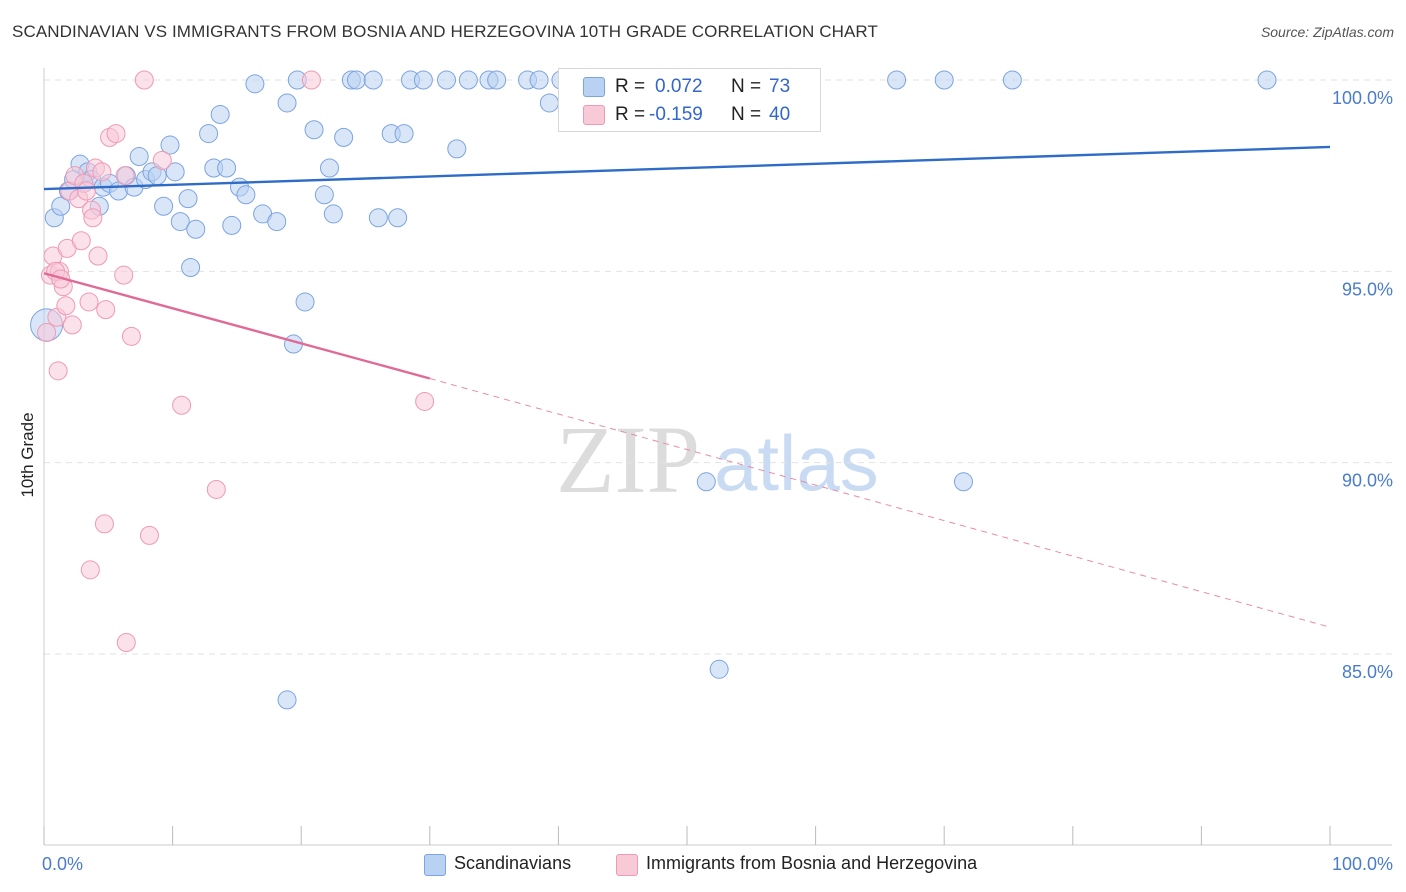 This screenshot has height=892, width=1406. I want to click on legend-box: R = 0.072 N = 73 R = -0.159 N = 40, so click(689, 100).